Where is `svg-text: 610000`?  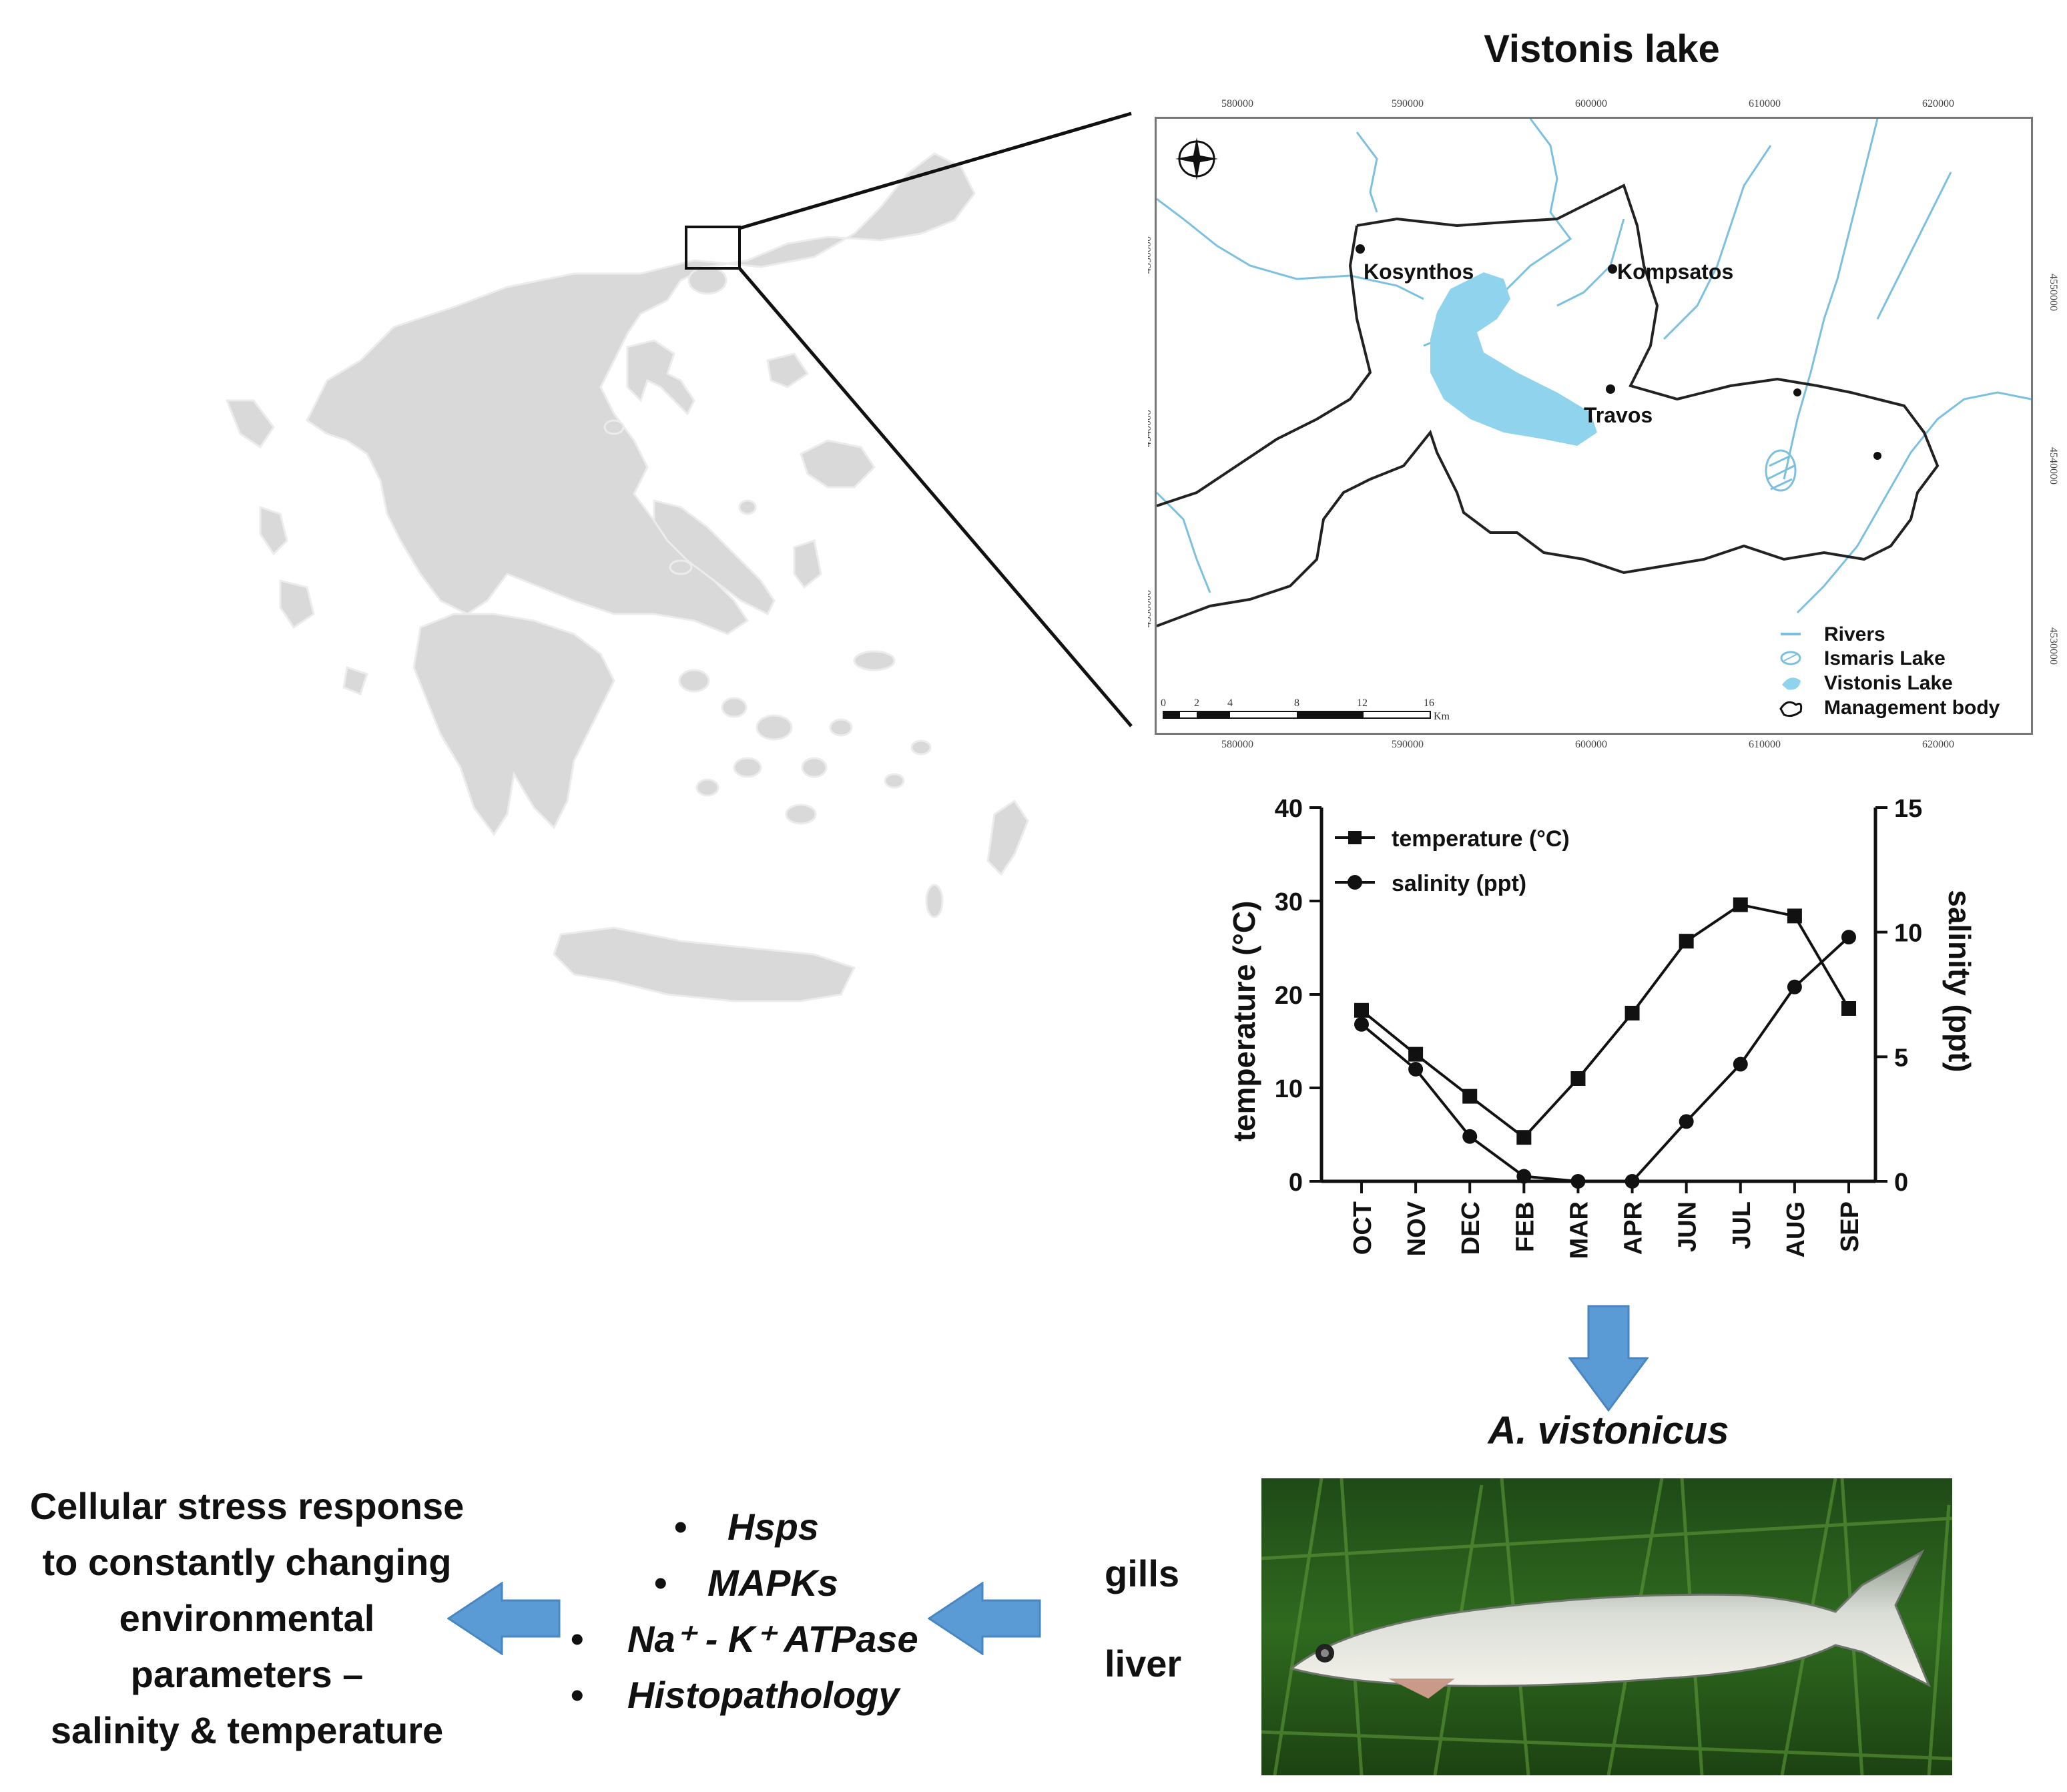
svg-text: 610000 is located at coordinates (1765, 744).